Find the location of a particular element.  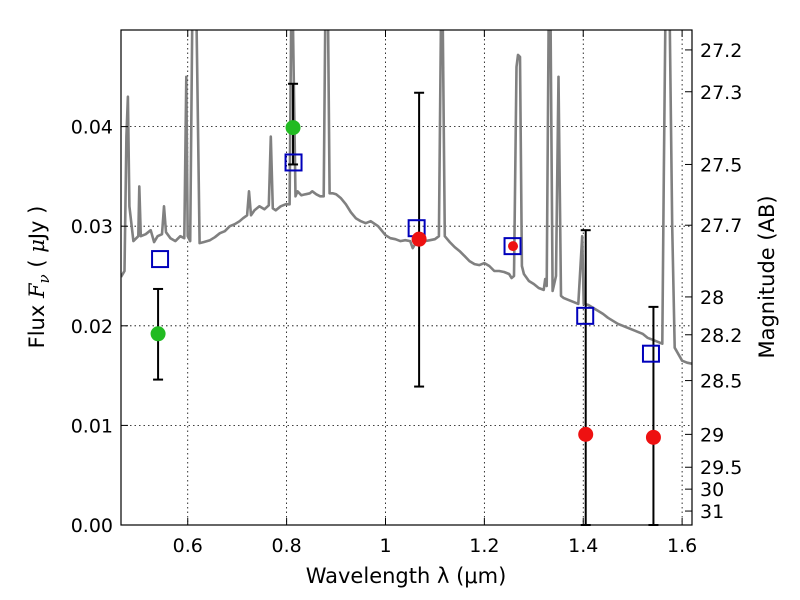

x-tick-label-2: 1 is located at coordinates (385, 546).